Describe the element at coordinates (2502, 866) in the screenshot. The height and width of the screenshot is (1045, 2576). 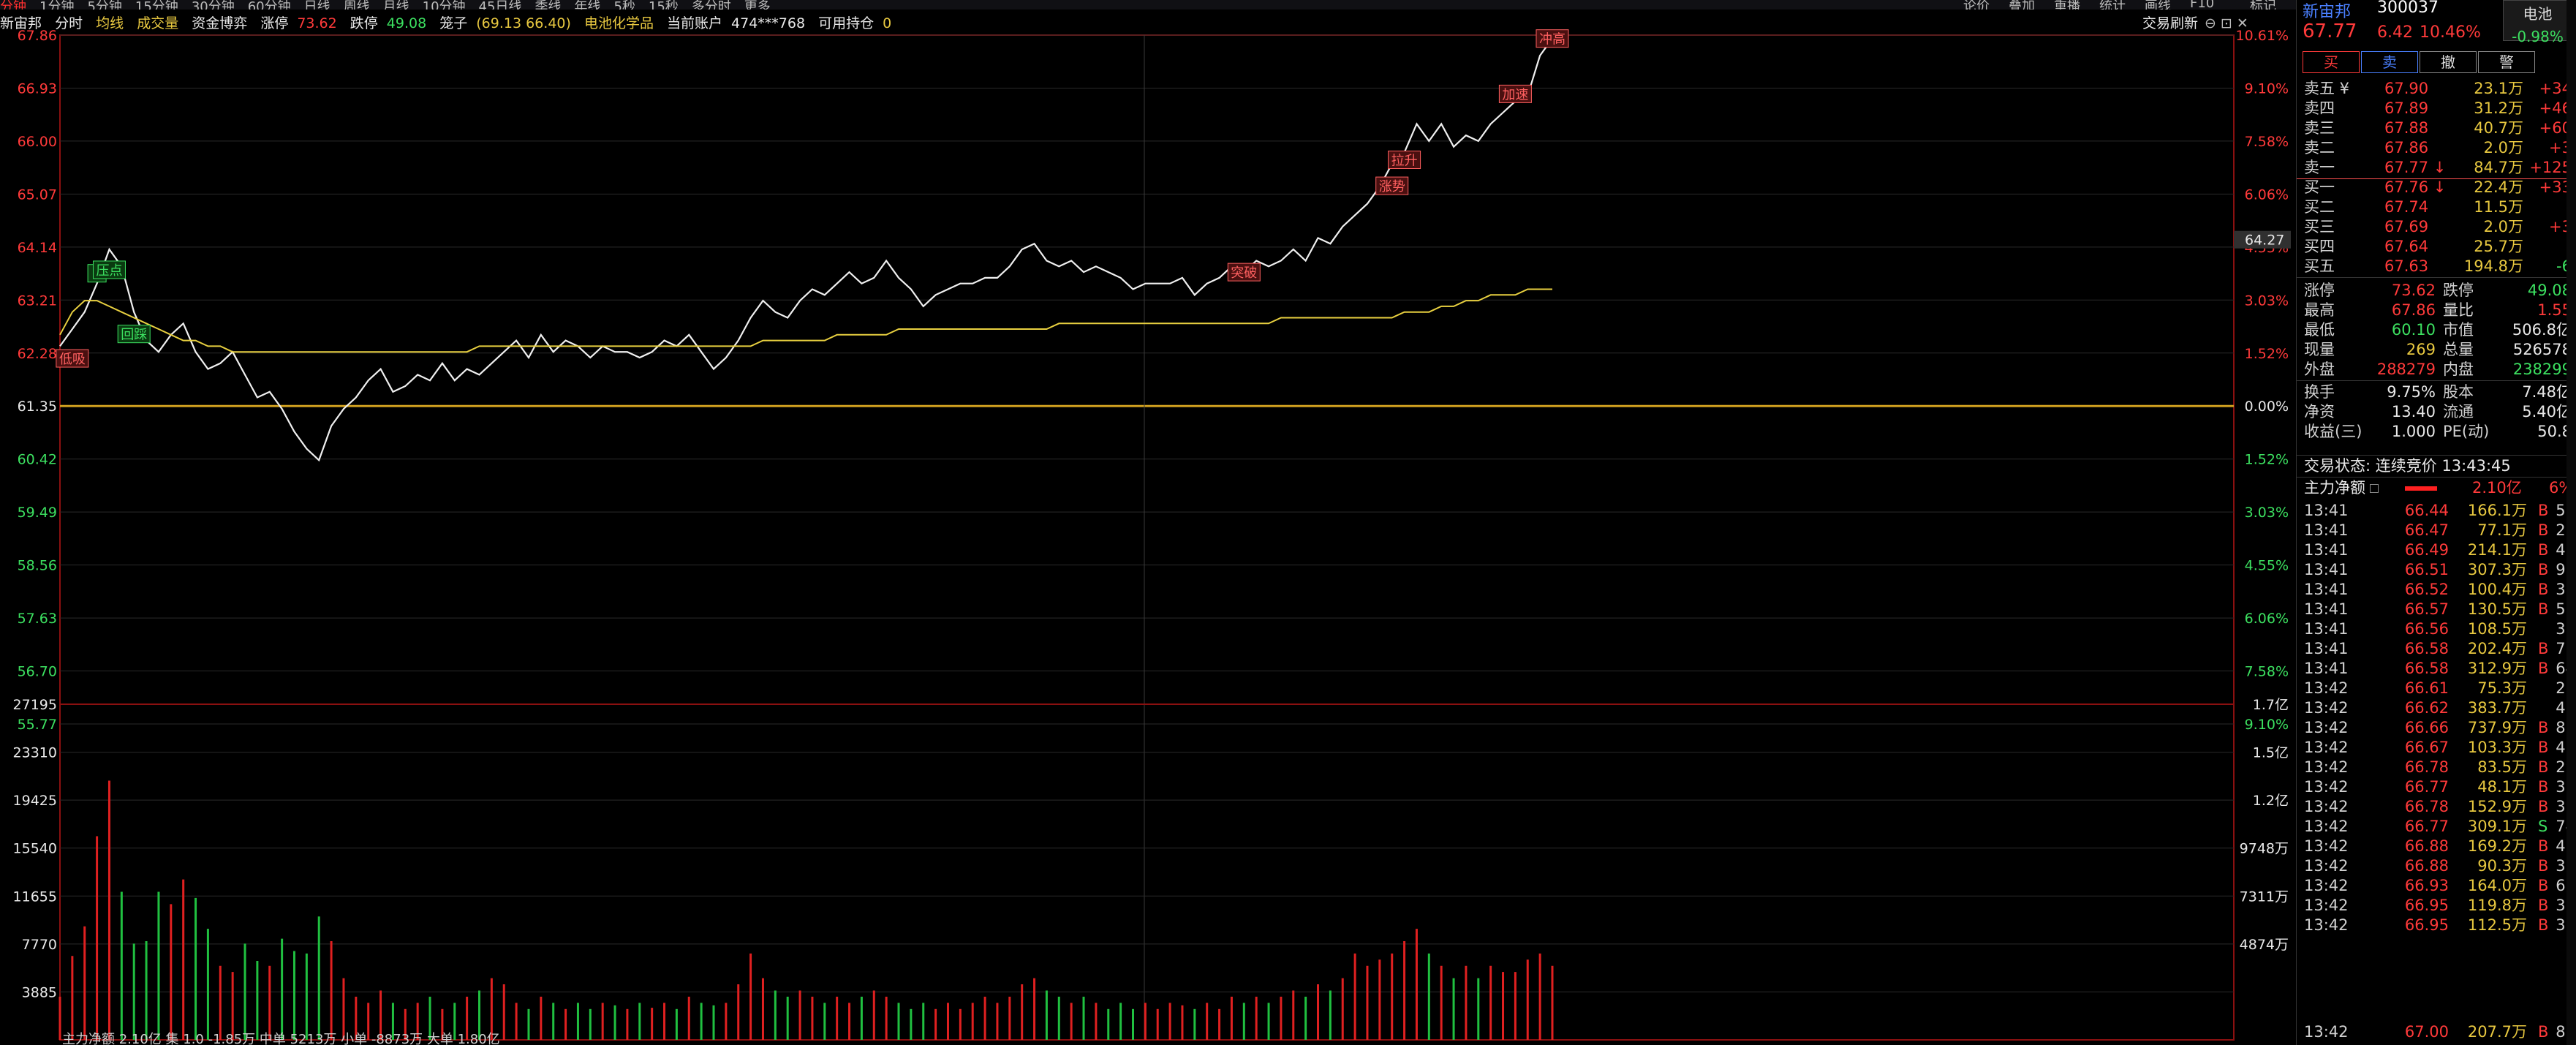
I see `tick-volume: 90.3万` at that location.